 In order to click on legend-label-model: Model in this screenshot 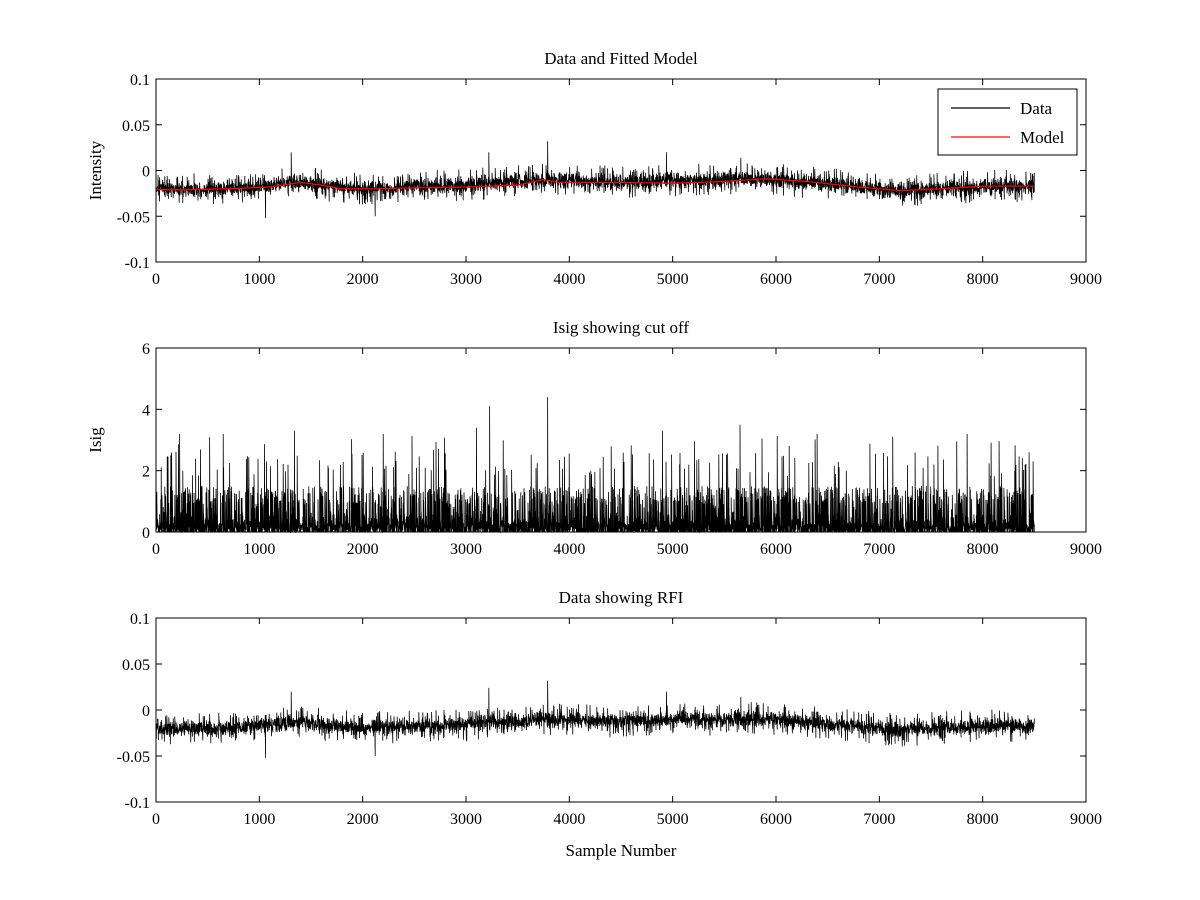, I will do `click(1042, 137)`.